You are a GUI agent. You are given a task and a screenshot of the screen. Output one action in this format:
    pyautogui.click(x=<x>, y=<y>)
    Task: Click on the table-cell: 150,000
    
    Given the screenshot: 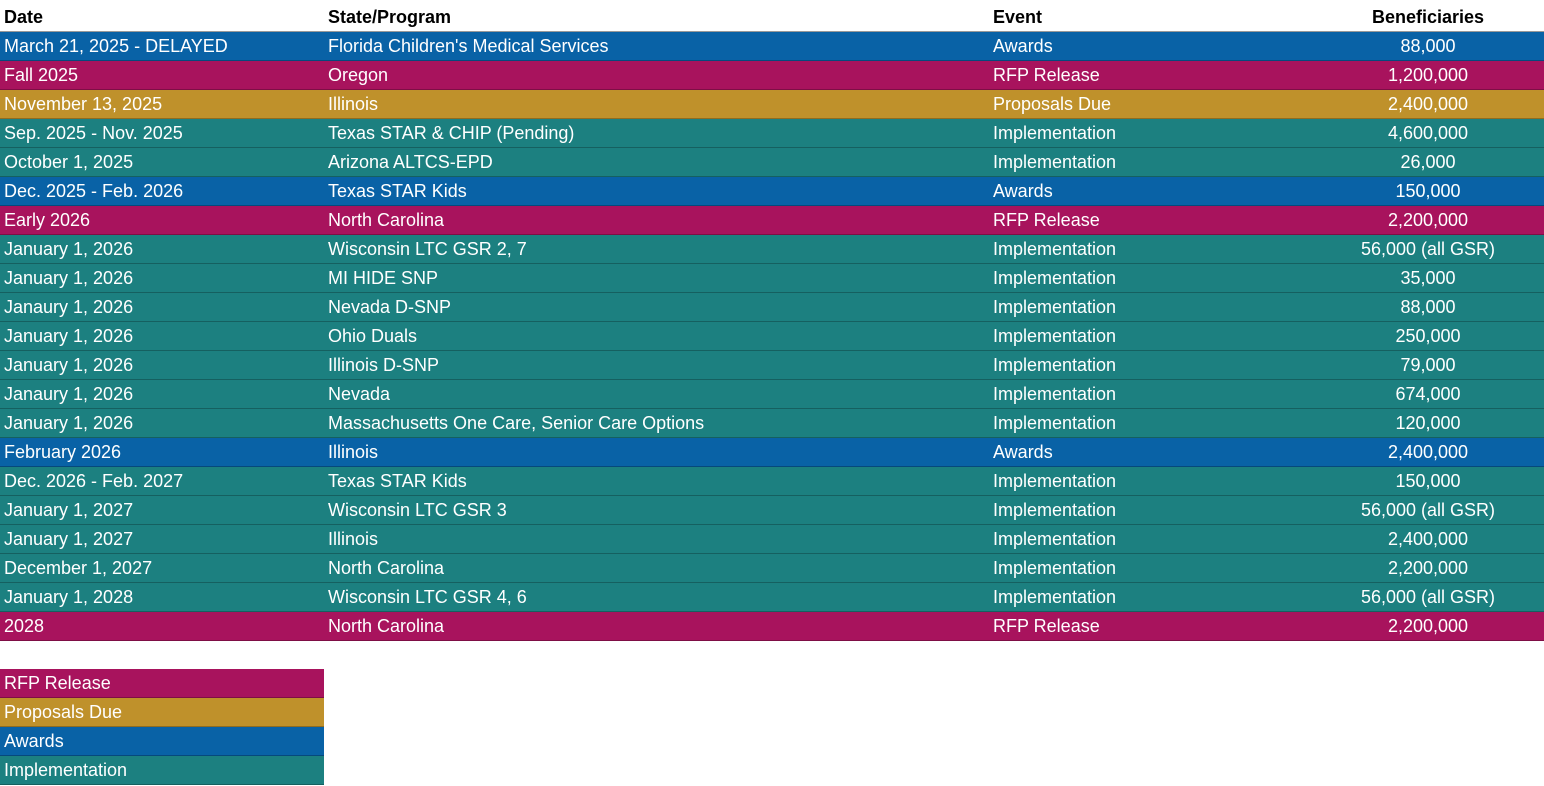 What is the action you would take?
    pyautogui.click(x=1428, y=481)
    